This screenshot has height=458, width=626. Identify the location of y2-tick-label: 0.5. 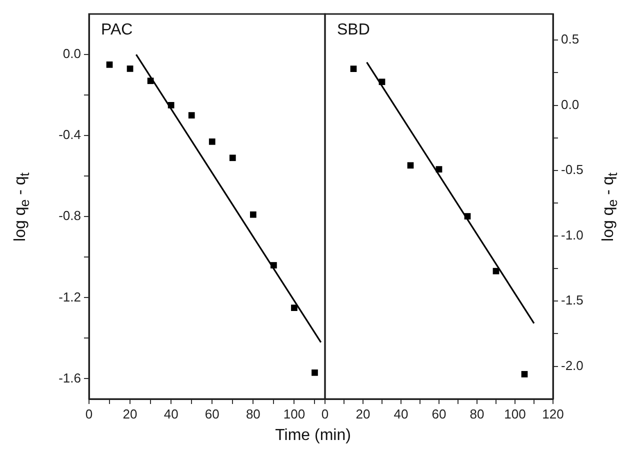
(570, 39).